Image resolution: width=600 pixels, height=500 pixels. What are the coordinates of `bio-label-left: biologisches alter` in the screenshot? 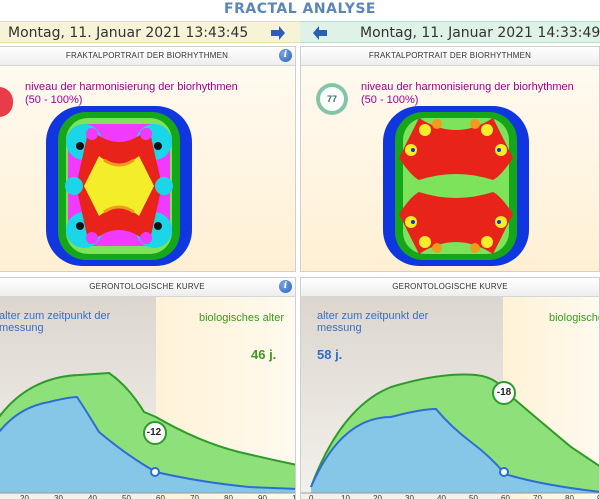 It's located at (241, 318).